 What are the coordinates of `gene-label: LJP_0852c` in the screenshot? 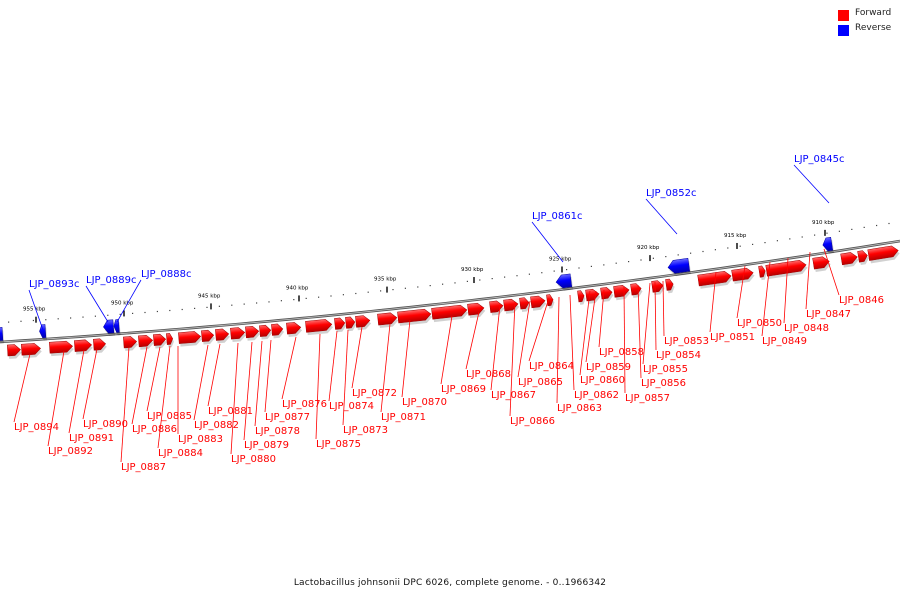 It's located at (671, 193).